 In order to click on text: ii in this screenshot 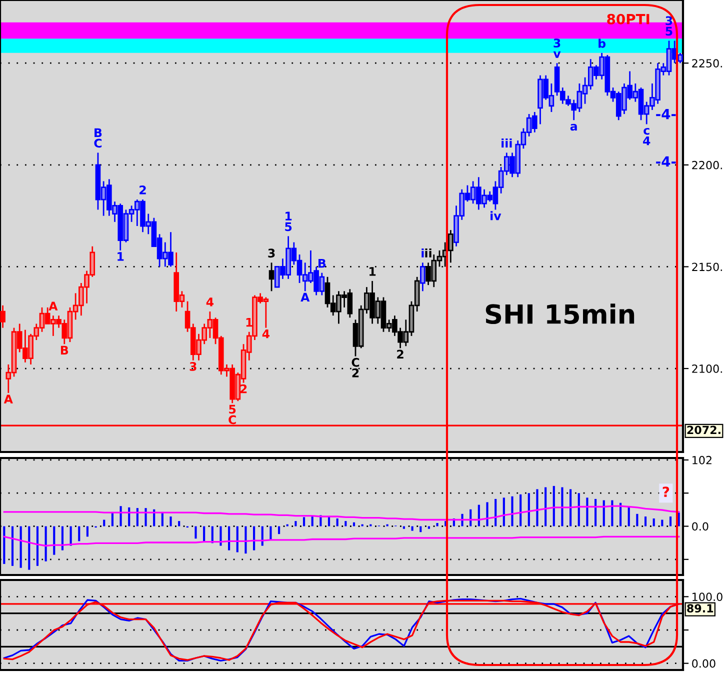, I will do `click(428, 253)`.